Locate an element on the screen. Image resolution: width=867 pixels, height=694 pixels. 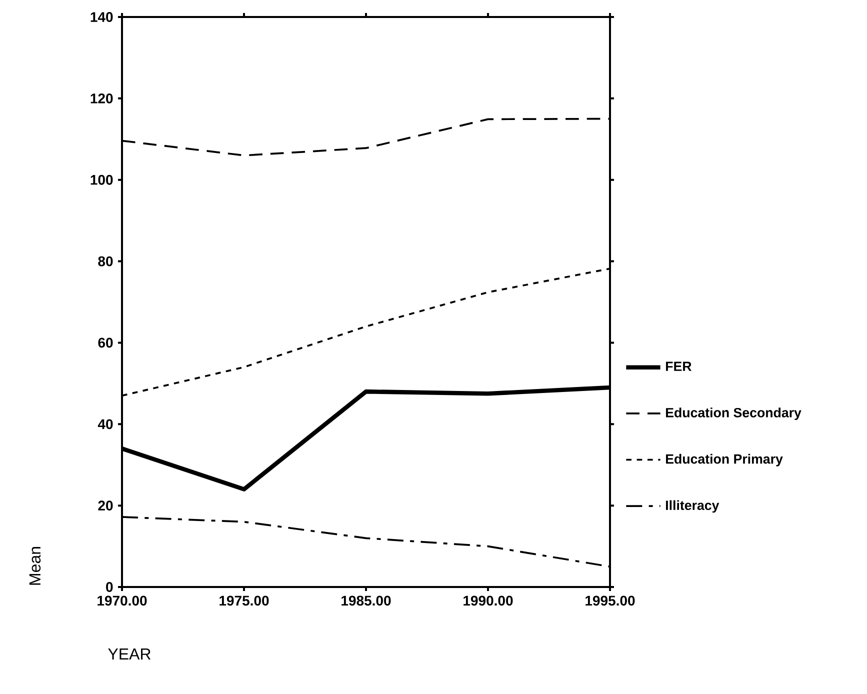
y-tick-label: 40 is located at coordinates (105, 424).